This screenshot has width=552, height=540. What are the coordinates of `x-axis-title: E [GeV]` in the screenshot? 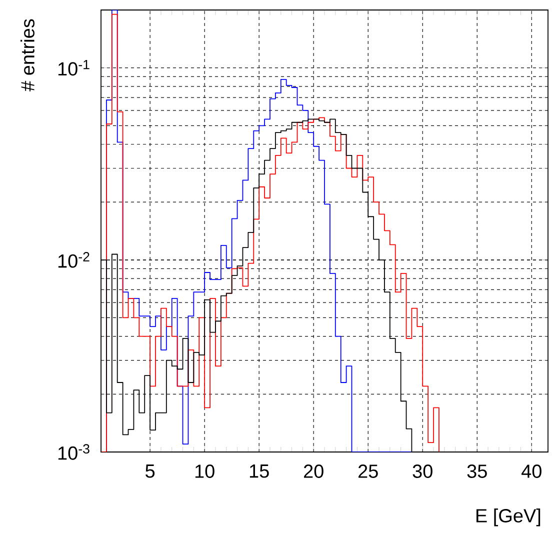 It's located at (508, 517).